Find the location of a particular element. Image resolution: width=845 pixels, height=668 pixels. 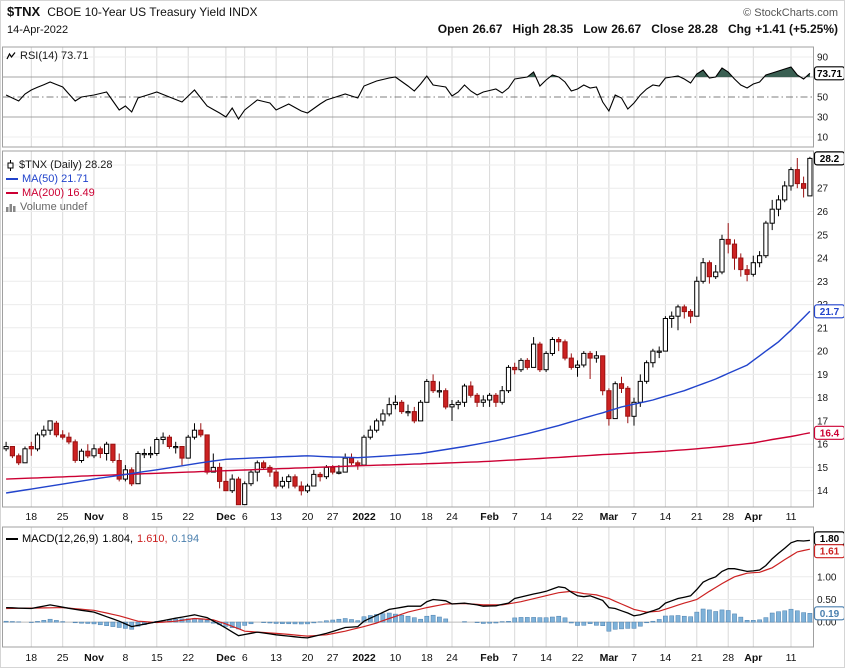

price-legend-label: $TNX (Daily) 28.28 is located at coordinates (66, 165).